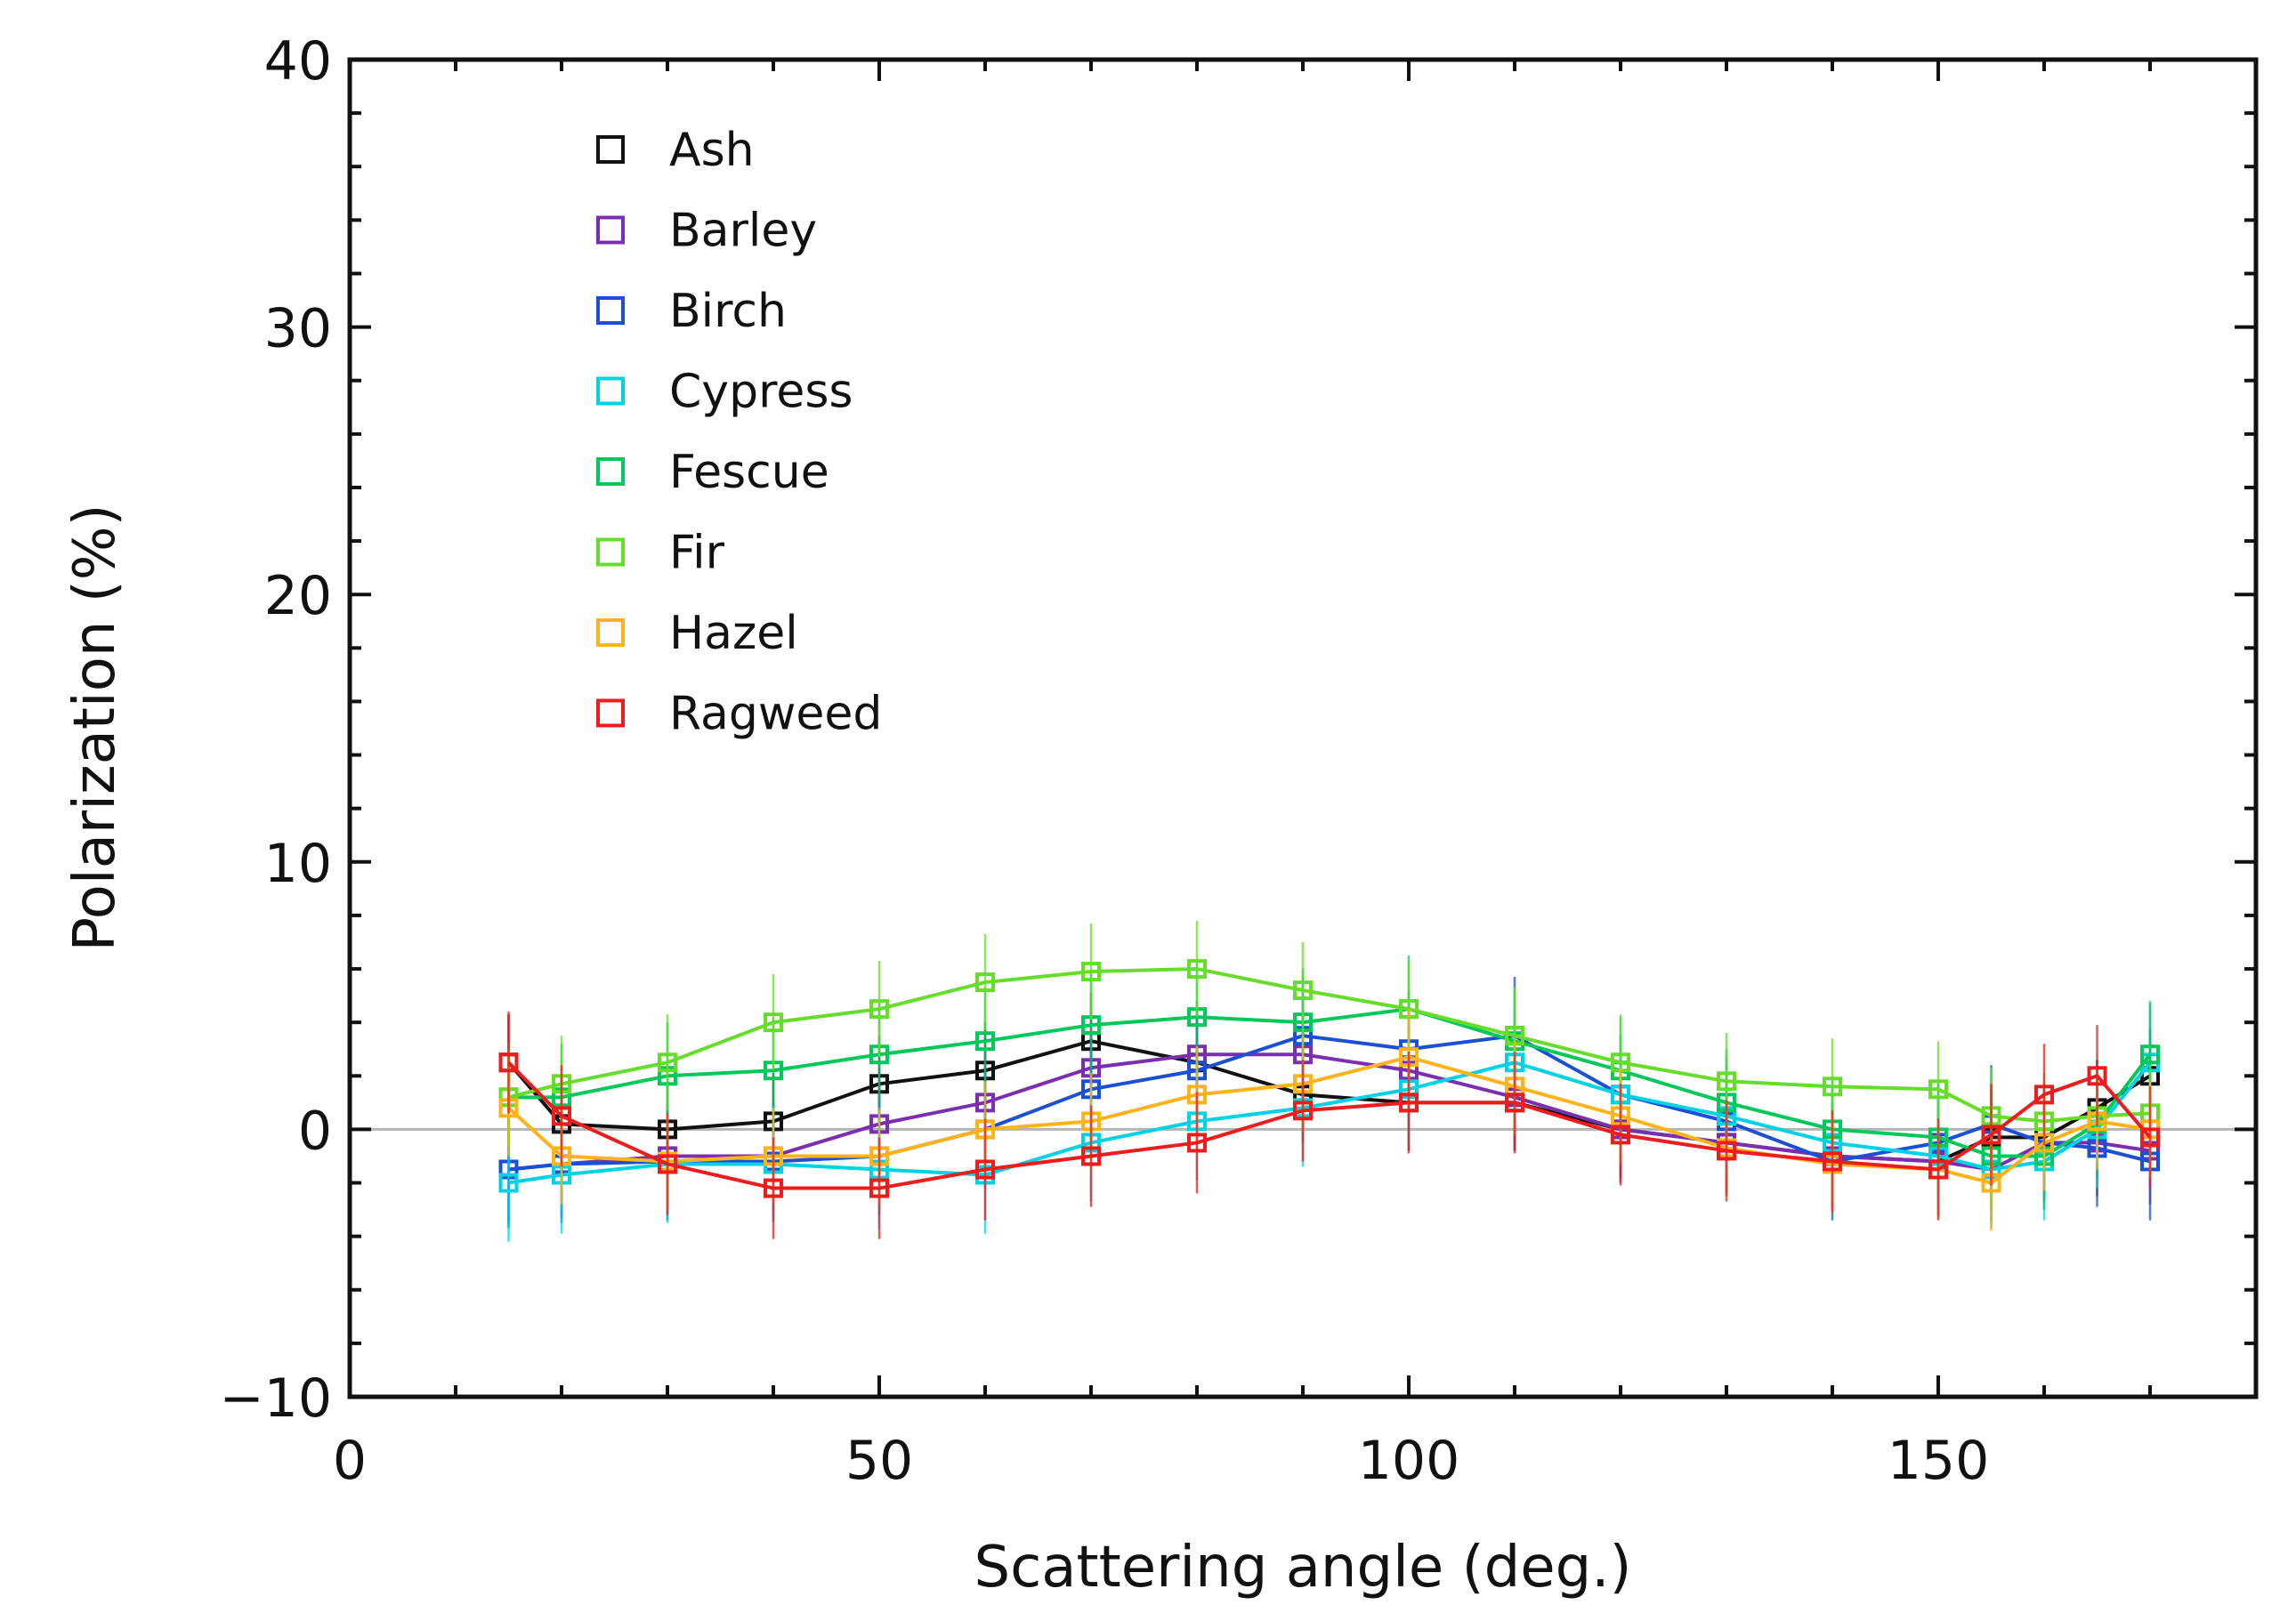 The image size is (2296, 1621). What do you see at coordinates (728, 311) in the screenshot?
I see `legend-label: Birch` at bounding box center [728, 311].